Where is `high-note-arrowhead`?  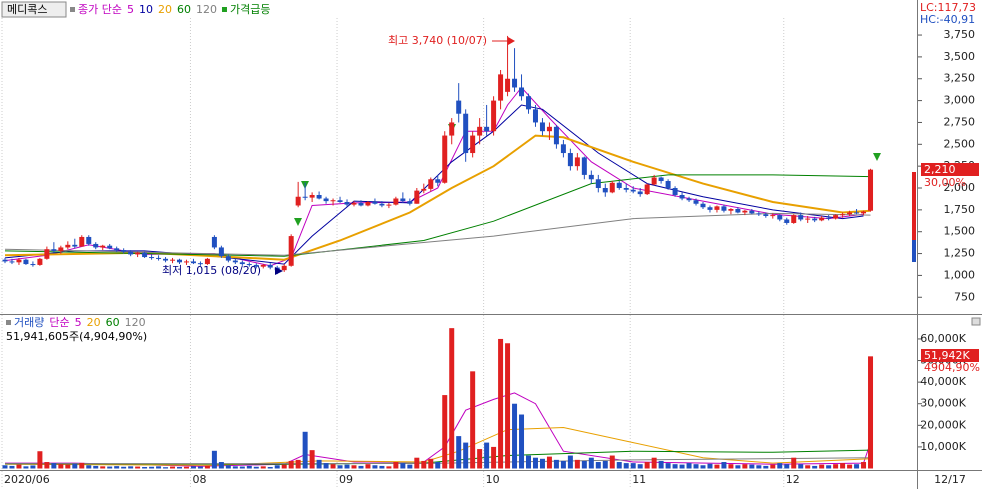 high-note-arrowhead is located at coordinates (511, 41).